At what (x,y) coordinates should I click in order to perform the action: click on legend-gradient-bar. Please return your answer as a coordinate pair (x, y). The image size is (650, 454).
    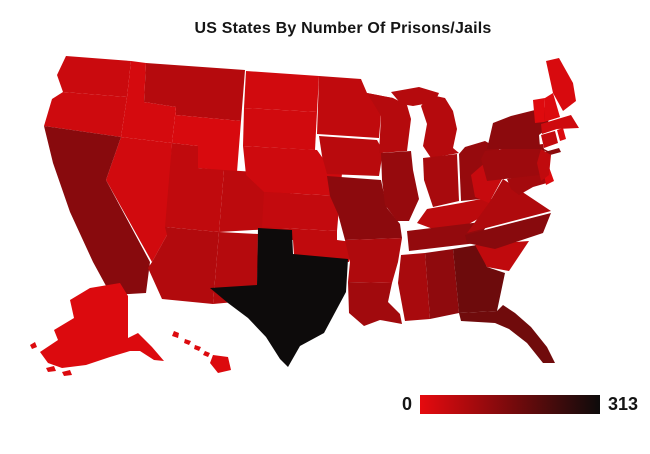
    Looking at the image, I should click on (510, 404).